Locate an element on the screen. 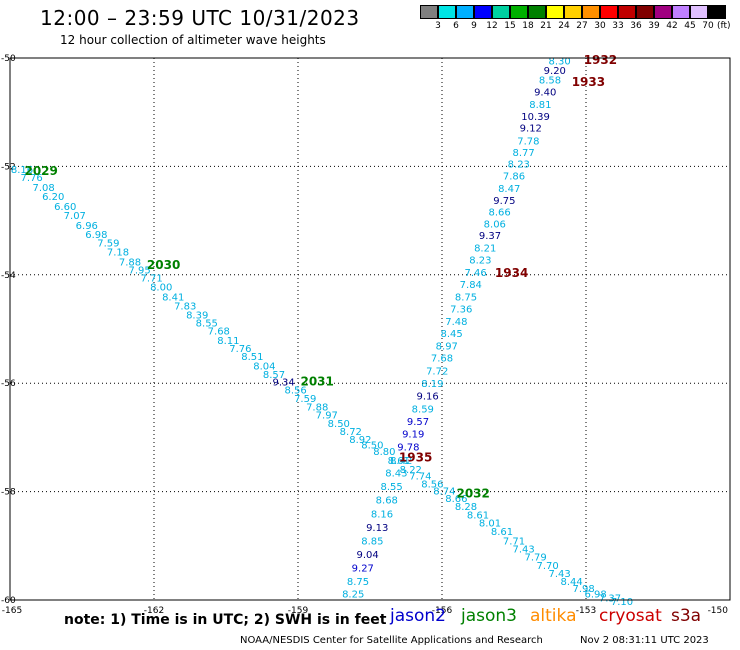 This screenshot has height=650, width=740. wave-height-value: 9.34 is located at coordinates (283, 383).